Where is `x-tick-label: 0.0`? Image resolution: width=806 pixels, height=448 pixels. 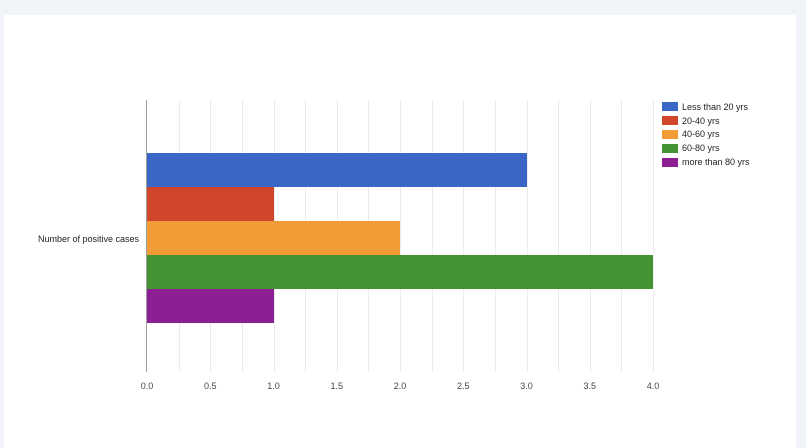 x-tick-label: 0.0 is located at coordinates (147, 386).